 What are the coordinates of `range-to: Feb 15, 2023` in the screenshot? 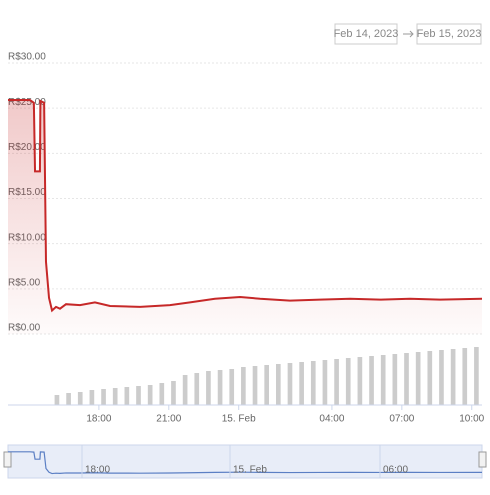 It's located at (449, 34).